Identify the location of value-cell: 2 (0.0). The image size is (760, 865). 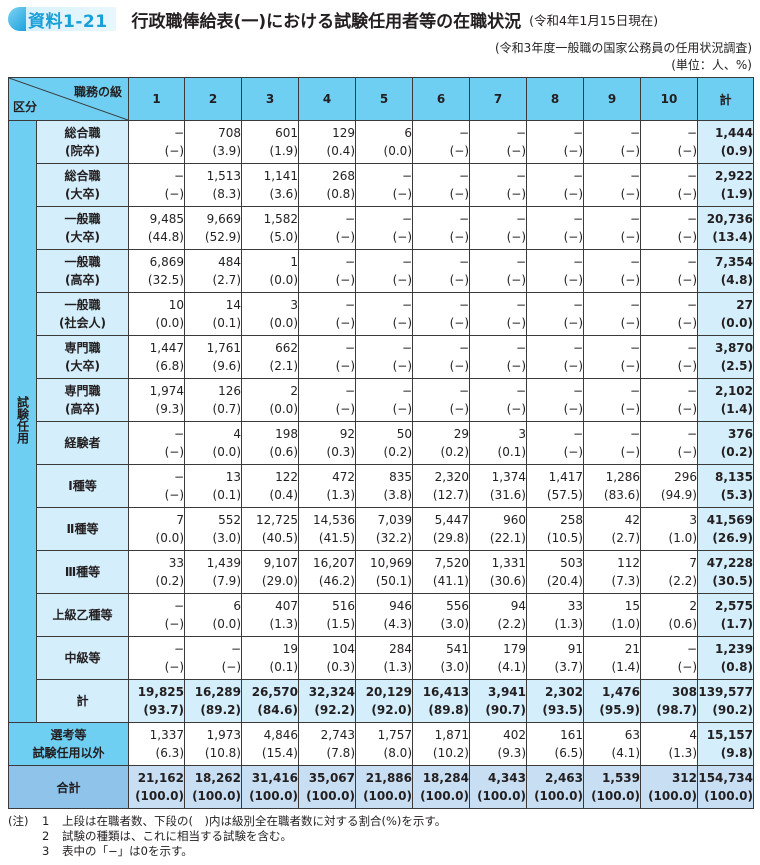
(270, 400).